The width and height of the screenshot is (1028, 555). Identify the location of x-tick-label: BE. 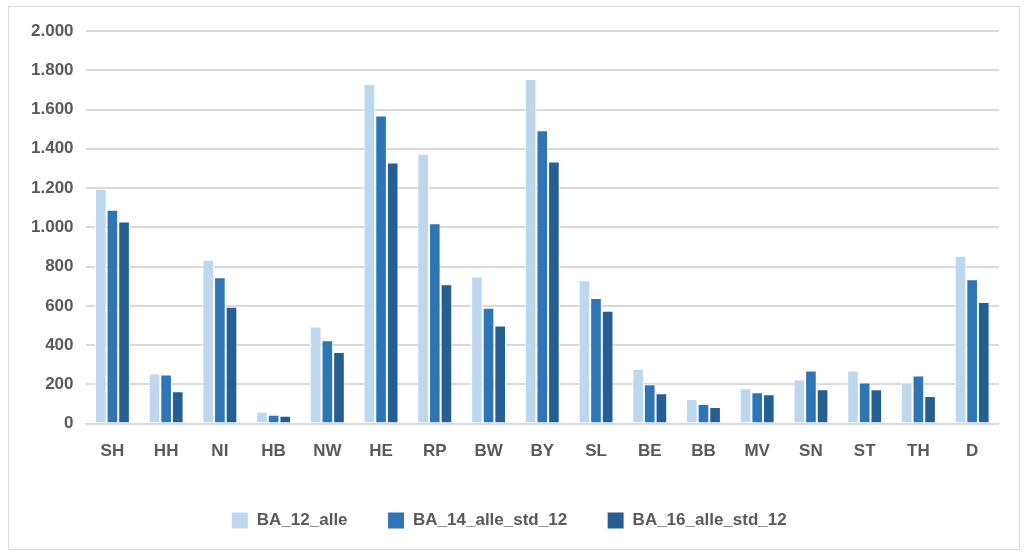
(649, 451).